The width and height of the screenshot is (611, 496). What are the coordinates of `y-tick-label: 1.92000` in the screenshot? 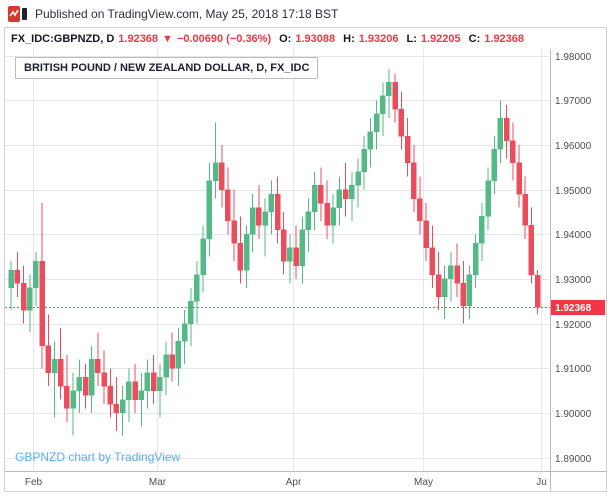 It's located at (573, 325).